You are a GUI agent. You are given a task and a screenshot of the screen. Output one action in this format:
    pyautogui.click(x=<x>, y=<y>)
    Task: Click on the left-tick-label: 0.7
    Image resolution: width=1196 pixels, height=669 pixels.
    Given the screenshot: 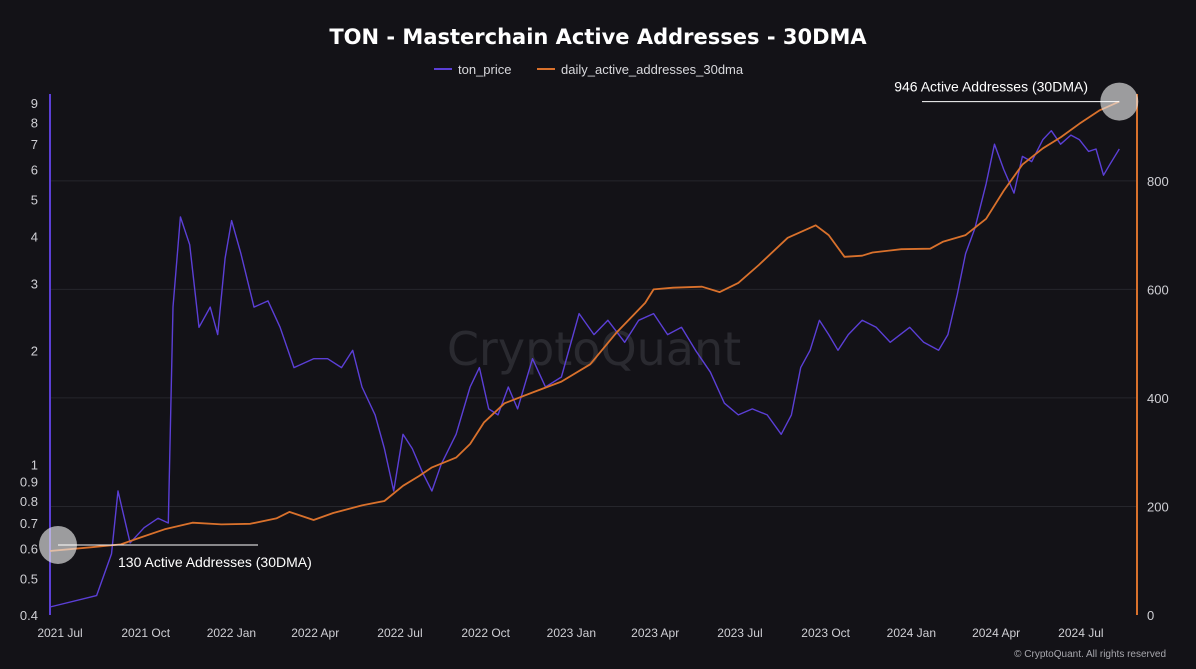 What is the action you would take?
    pyautogui.click(x=29, y=523)
    